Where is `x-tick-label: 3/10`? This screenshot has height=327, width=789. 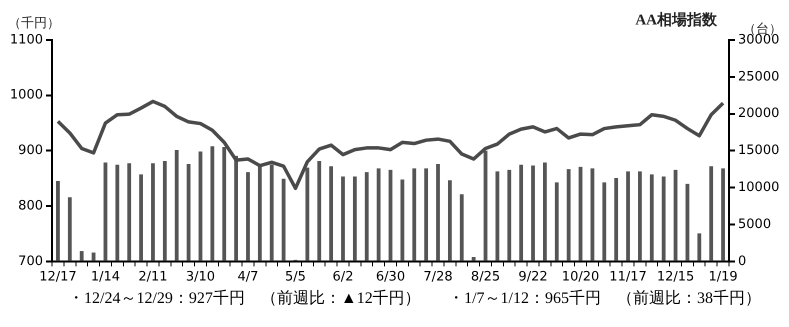
x-tick-label: 3/10 is located at coordinates (201, 277).